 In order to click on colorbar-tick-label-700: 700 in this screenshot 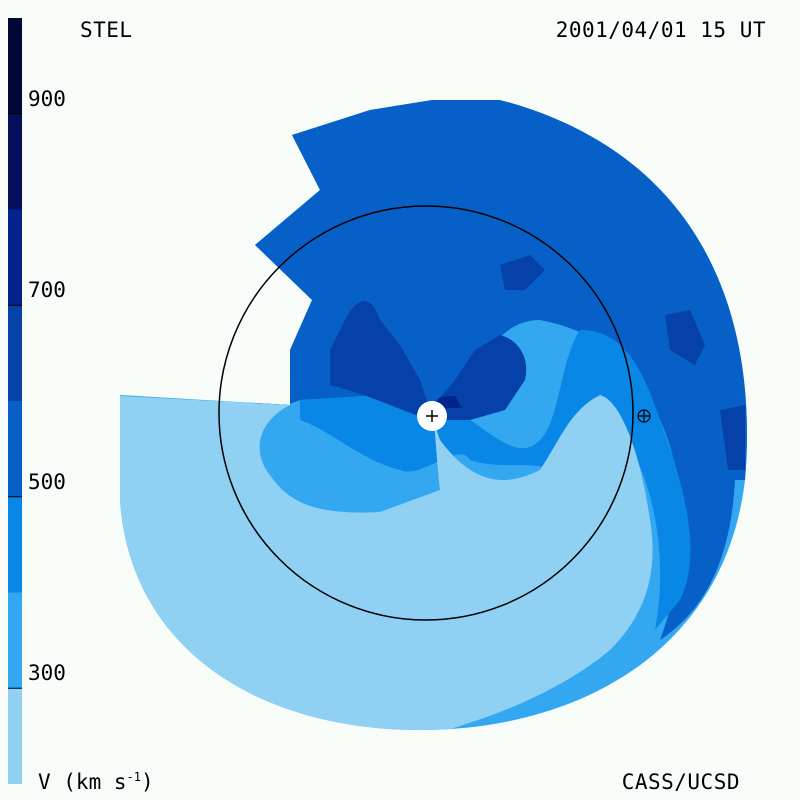, I will do `click(47, 290)`.